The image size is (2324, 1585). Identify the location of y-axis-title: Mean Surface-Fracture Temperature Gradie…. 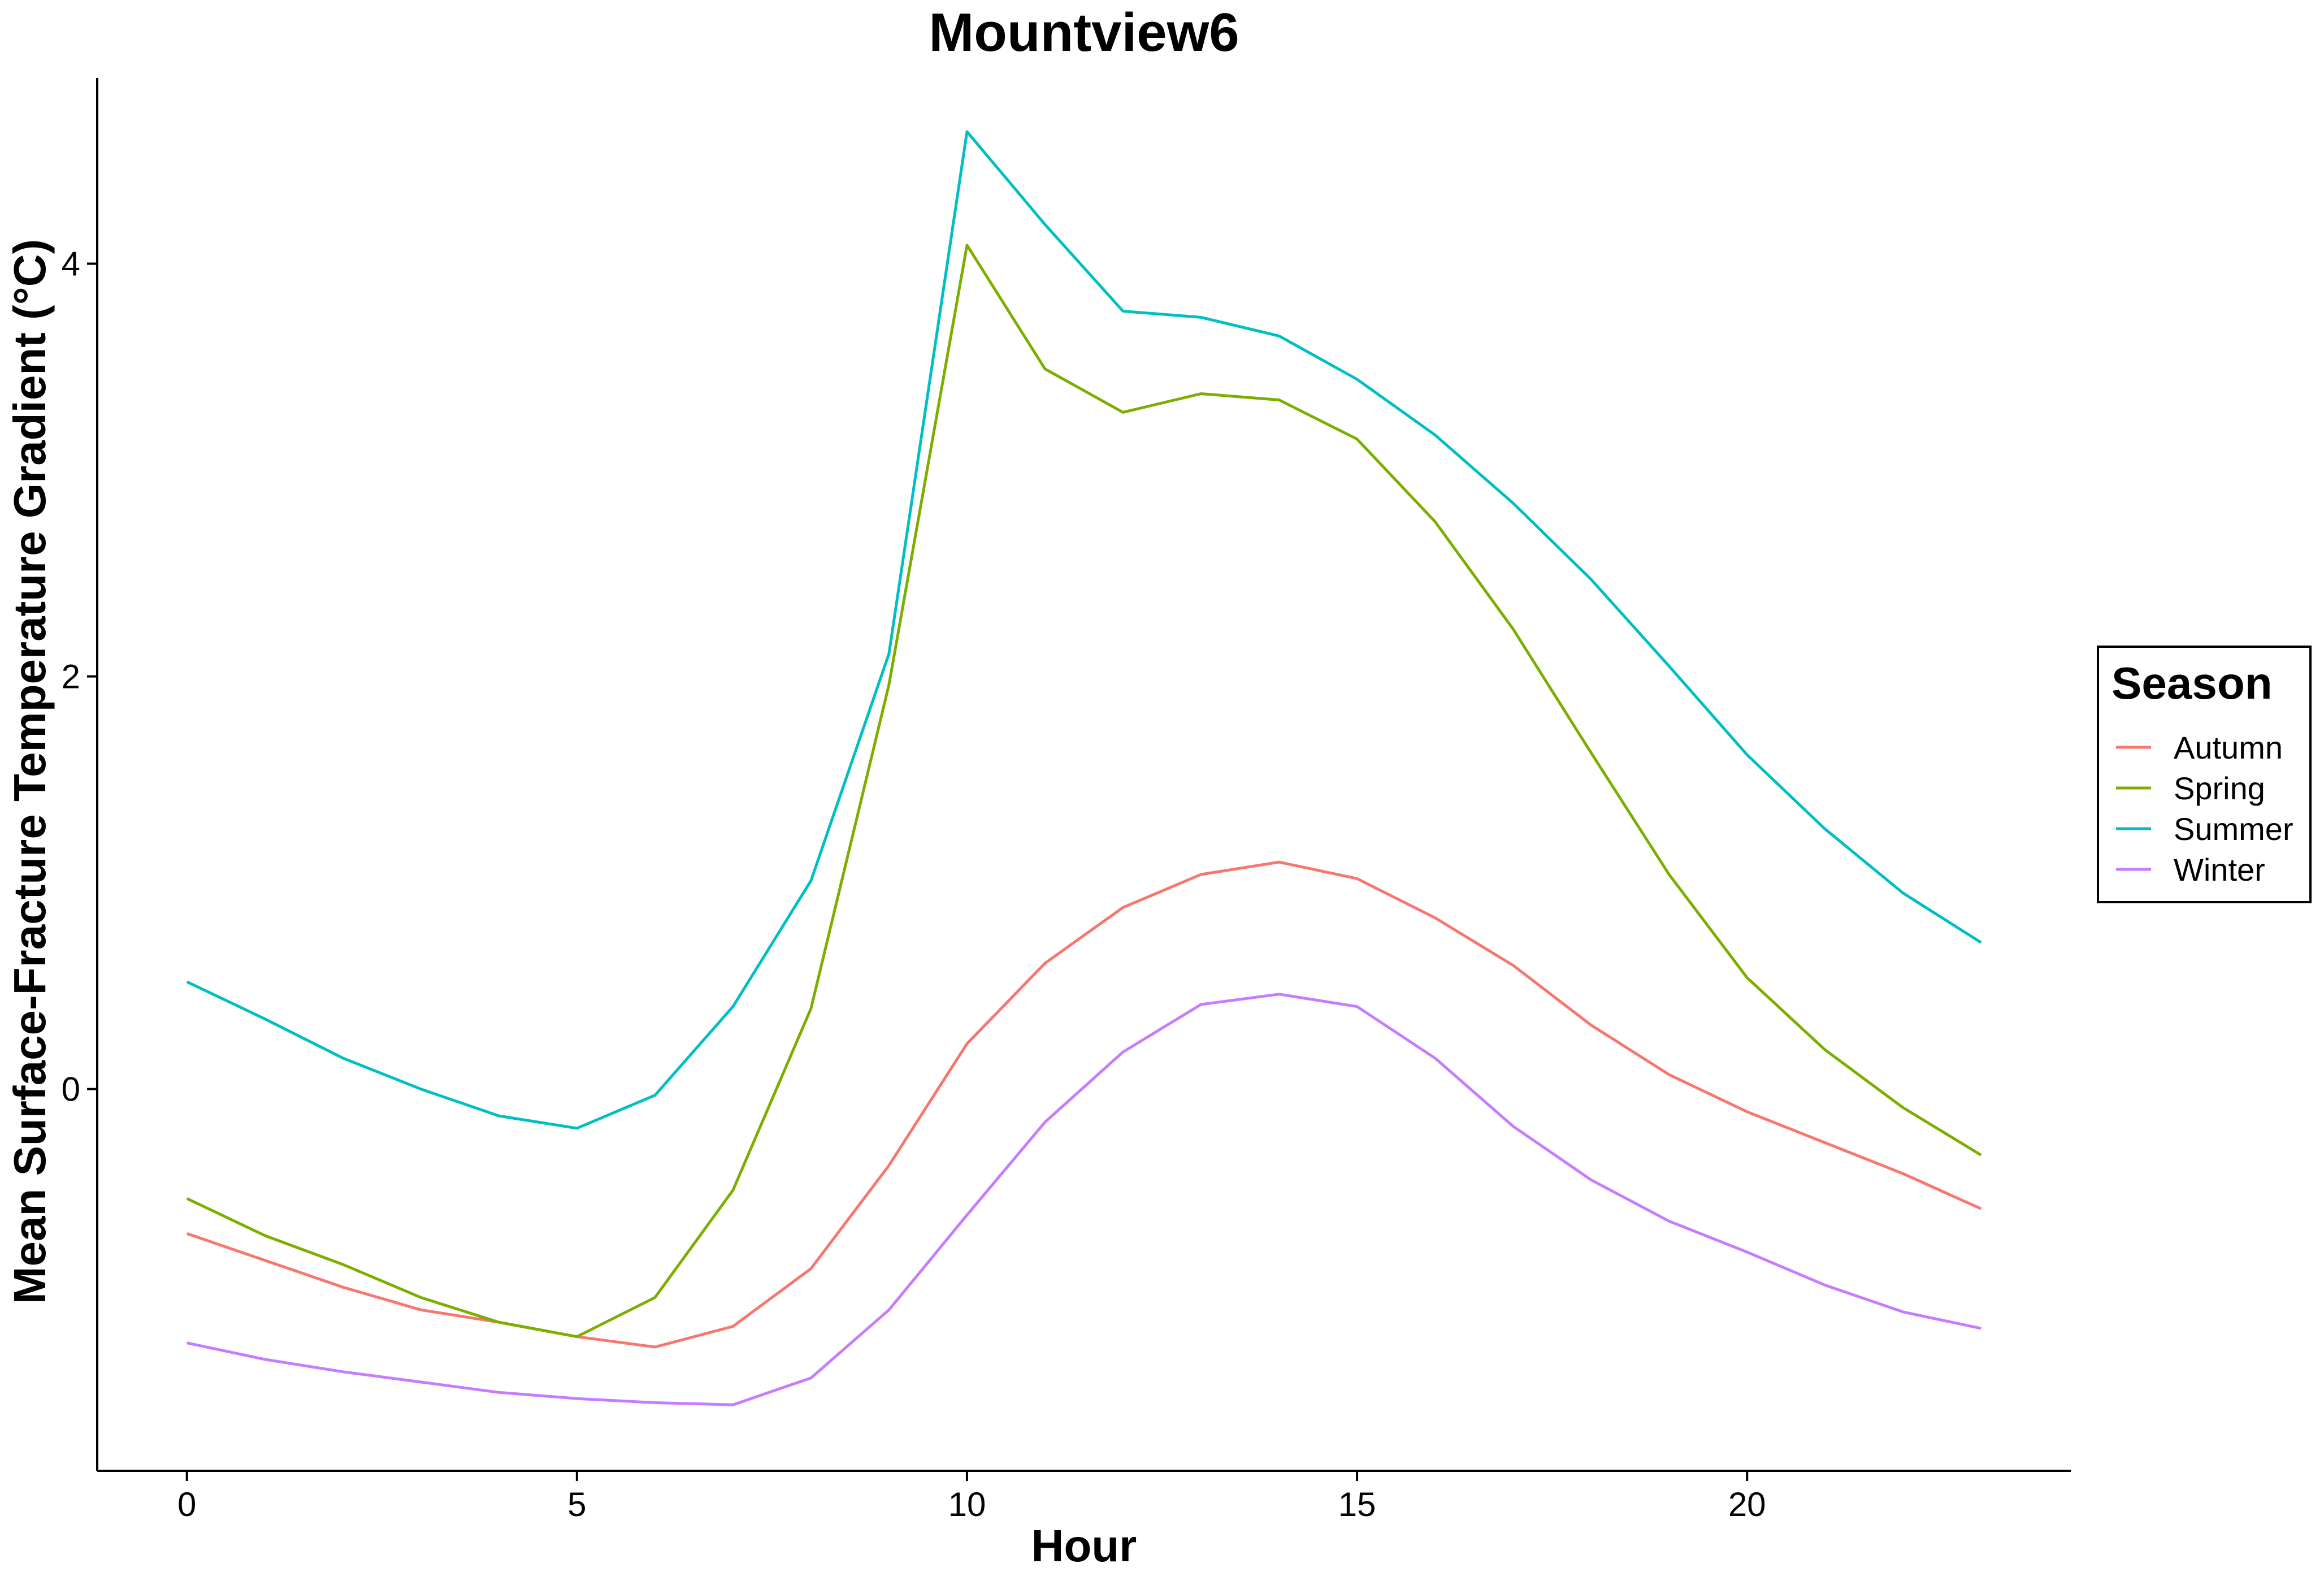
(30, 771).